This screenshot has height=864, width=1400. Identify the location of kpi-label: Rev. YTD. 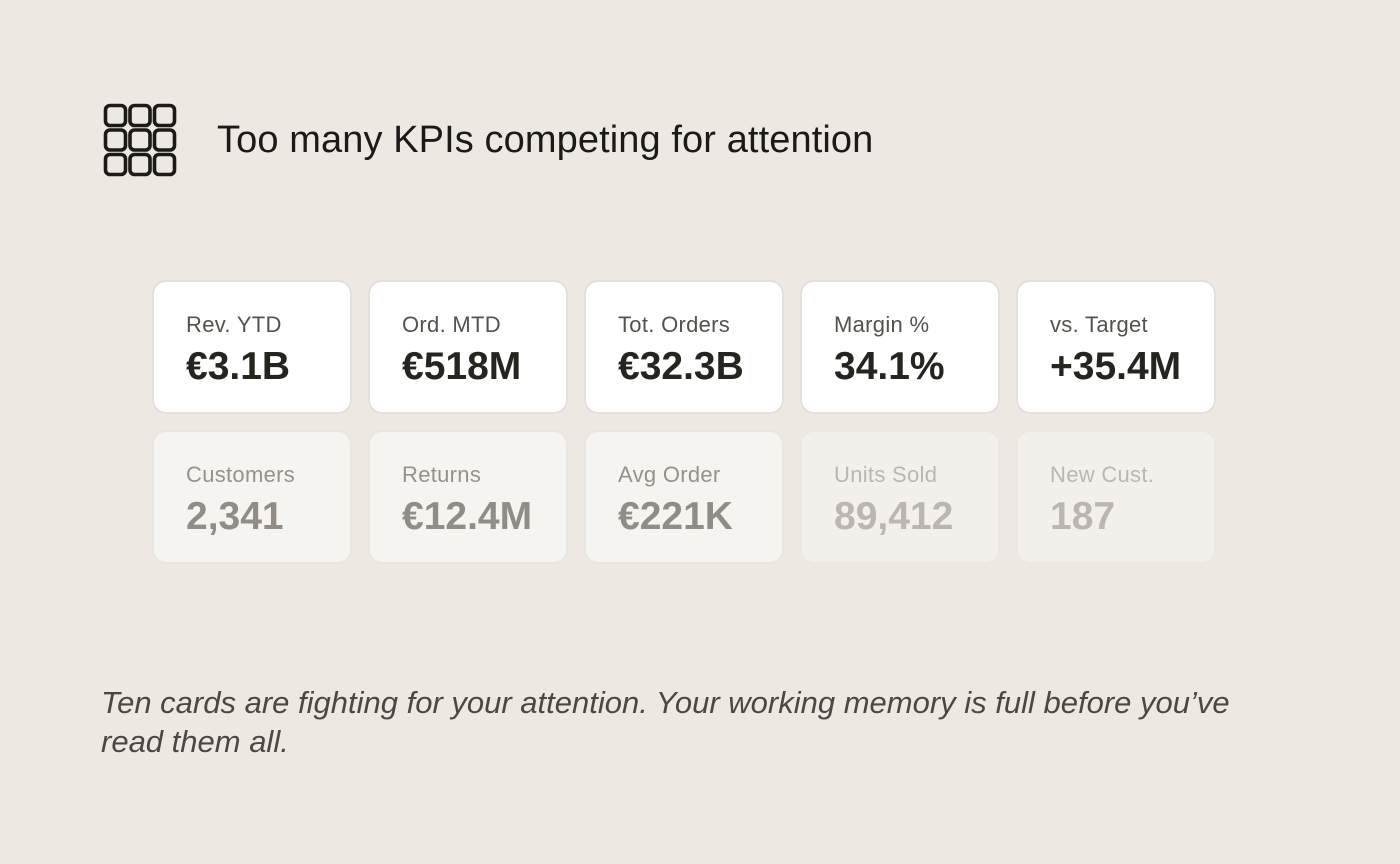
(234, 324).